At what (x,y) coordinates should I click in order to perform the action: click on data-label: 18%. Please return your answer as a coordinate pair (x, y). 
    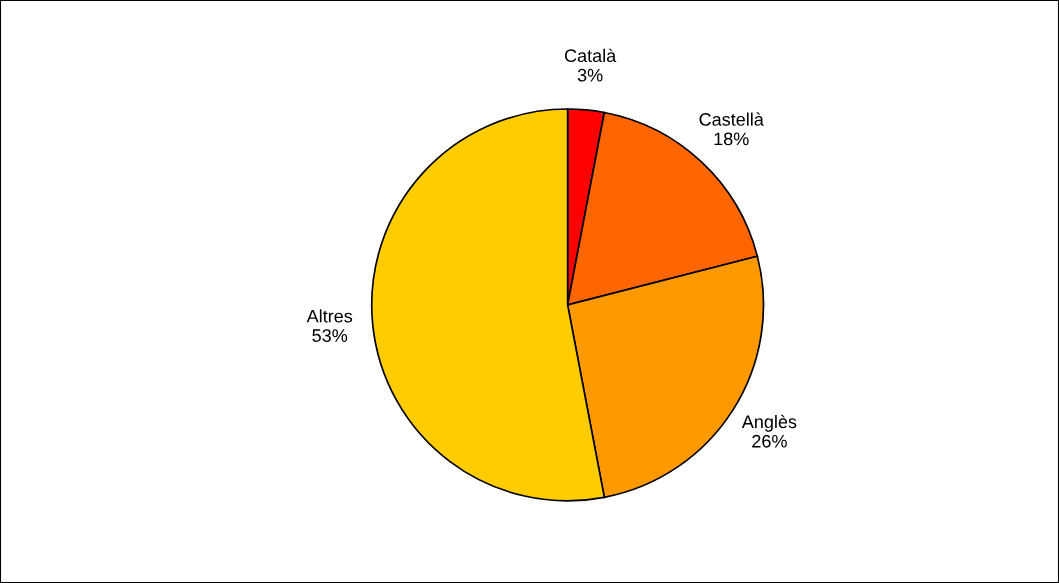
    Looking at the image, I should click on (731, 139).